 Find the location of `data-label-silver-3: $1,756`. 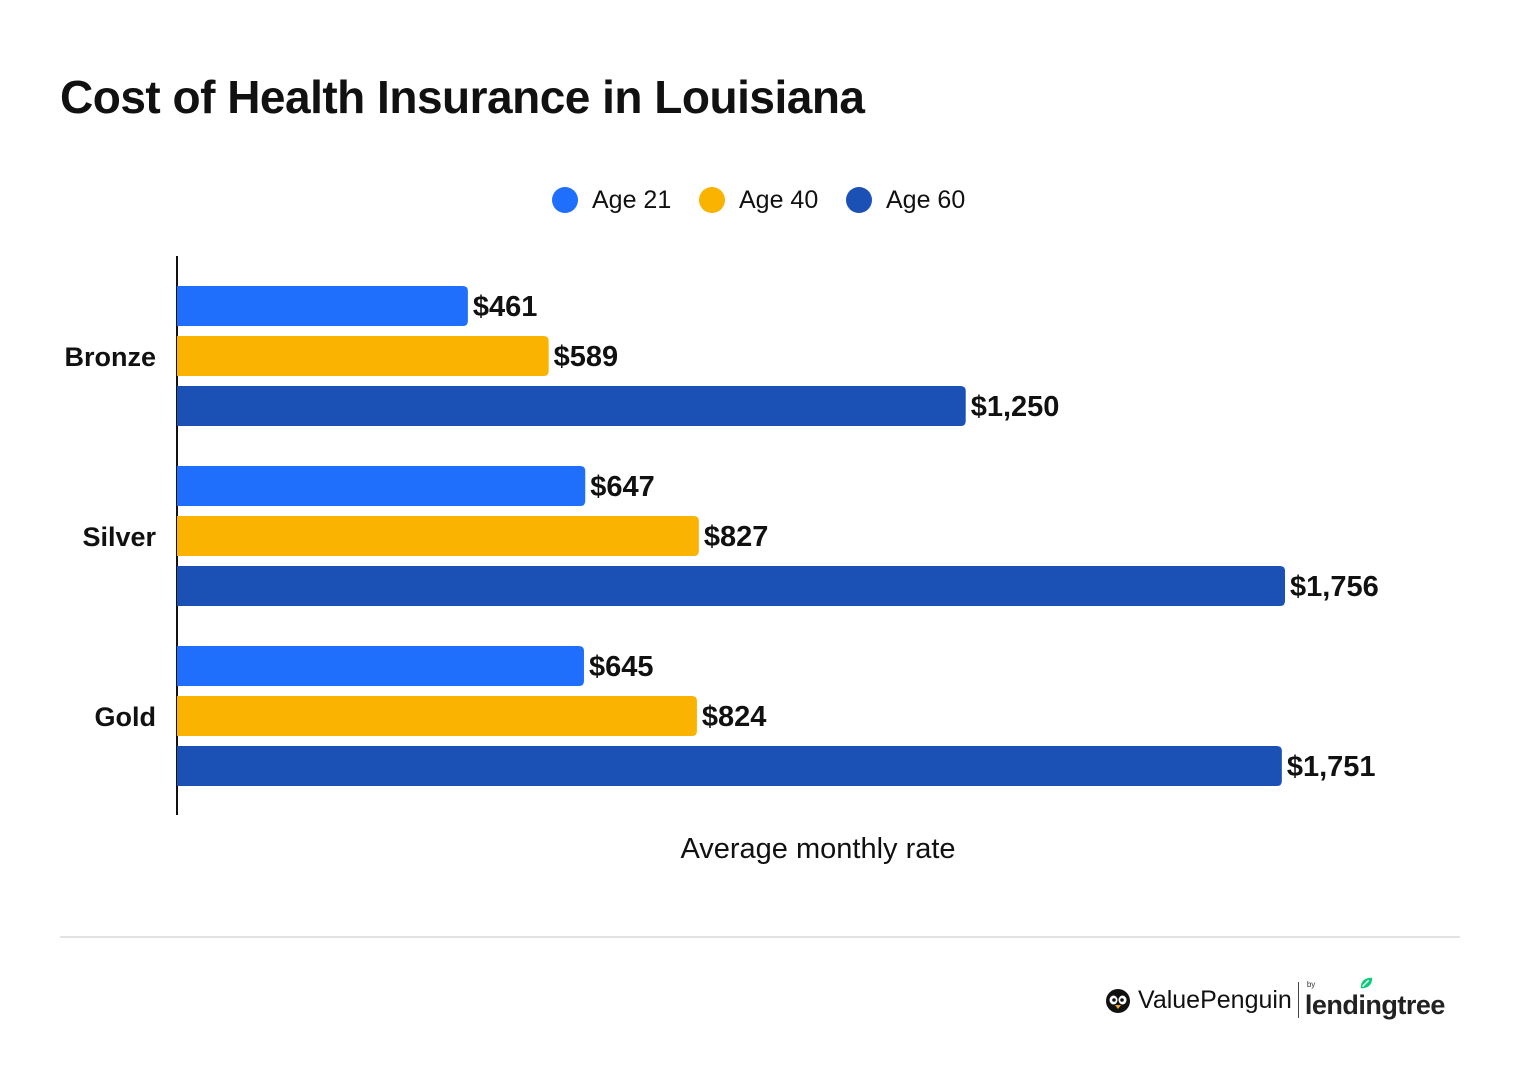

data-label-silver-3: $1,756 is located at coordinates (1334, 587).